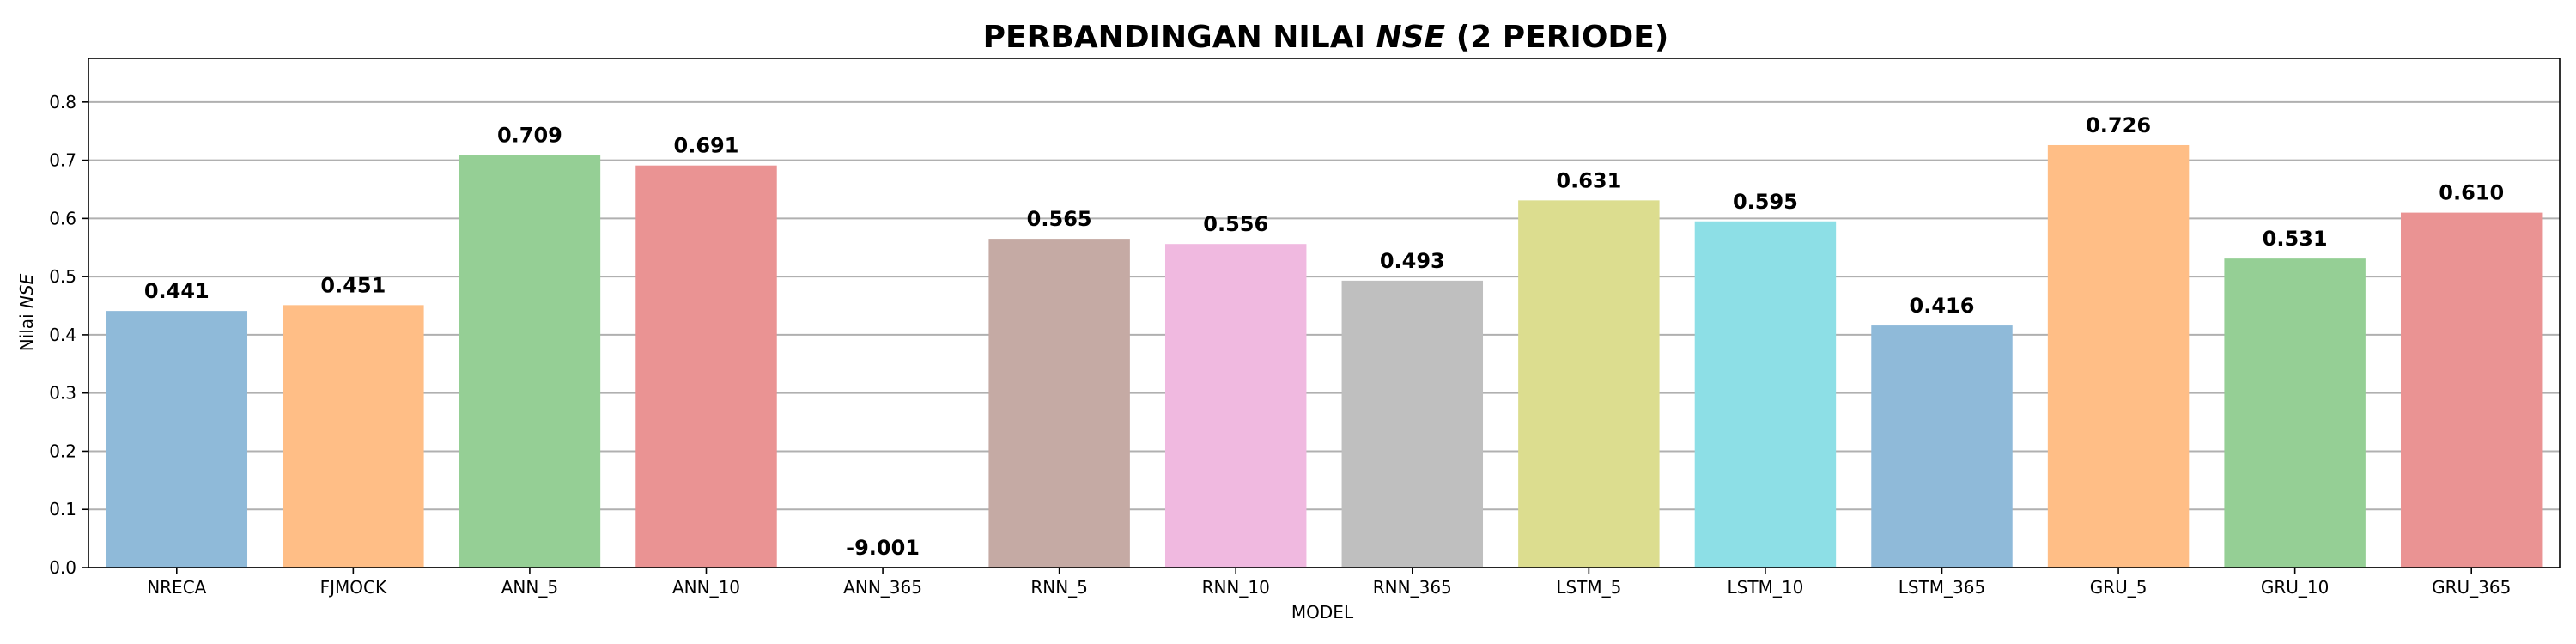  What do you see at coordinates (1236, 587) in the screenshot?
I see `x-tick-label: RNN_10` at bounding box center [1236, 587].